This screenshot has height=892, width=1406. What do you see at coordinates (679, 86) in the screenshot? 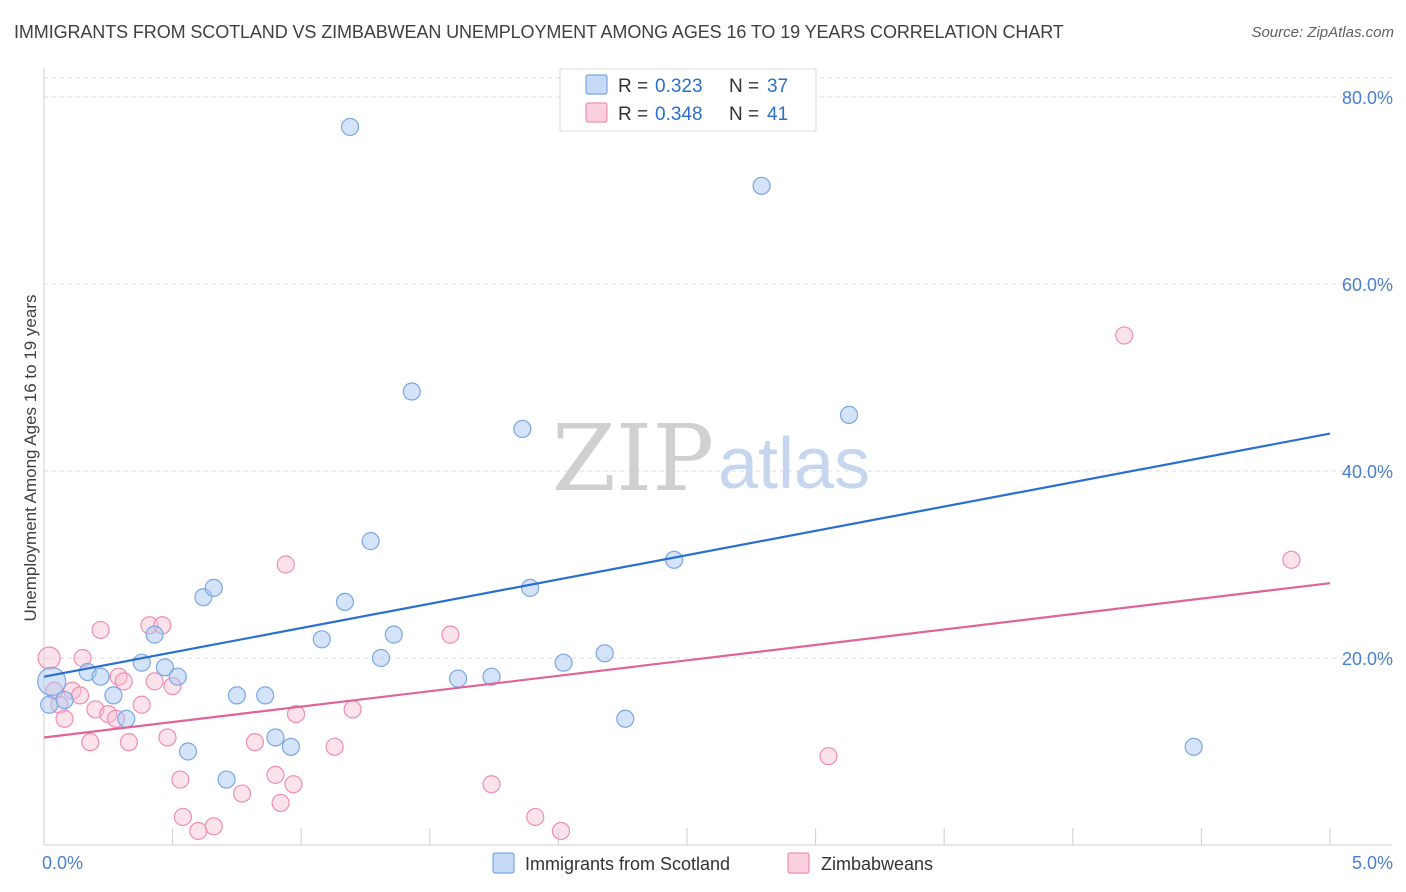
I see `legend-r-value-scotland: 0.323` at bounding box center [679, 86].